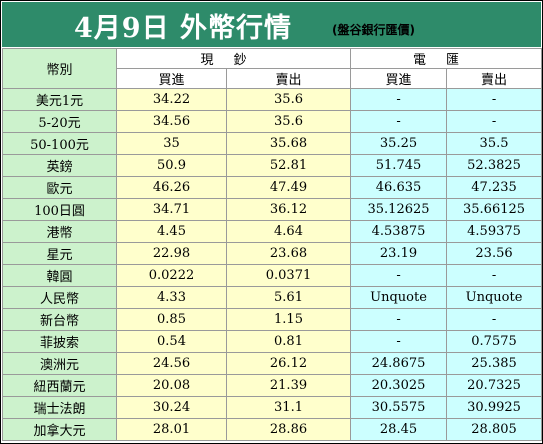  What do you see at coordinates (399, 363) in the screenshot?
I see `wire-buy-value: 24.8675` at bounding box center [399, 363].